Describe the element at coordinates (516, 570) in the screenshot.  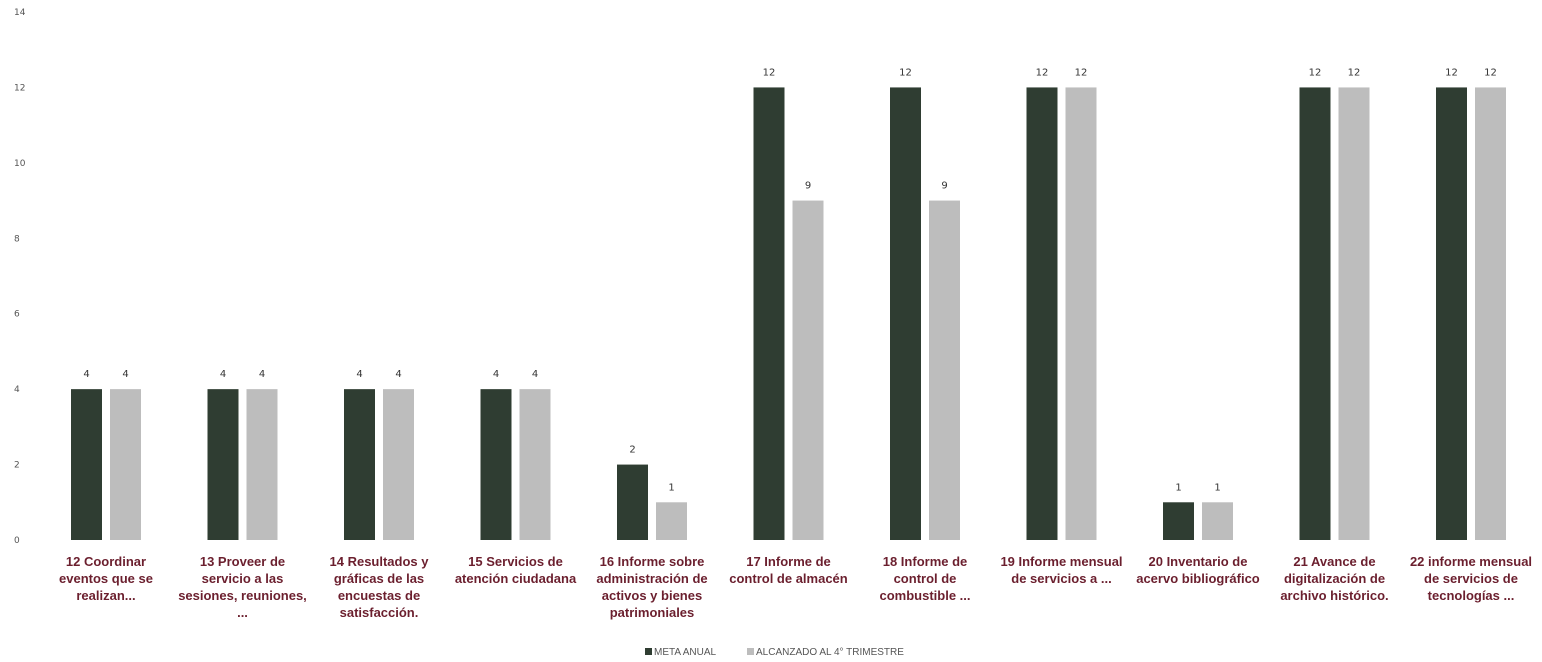
I see `x-tick-label: 15 Servicios de atención ciudadana` at that location.